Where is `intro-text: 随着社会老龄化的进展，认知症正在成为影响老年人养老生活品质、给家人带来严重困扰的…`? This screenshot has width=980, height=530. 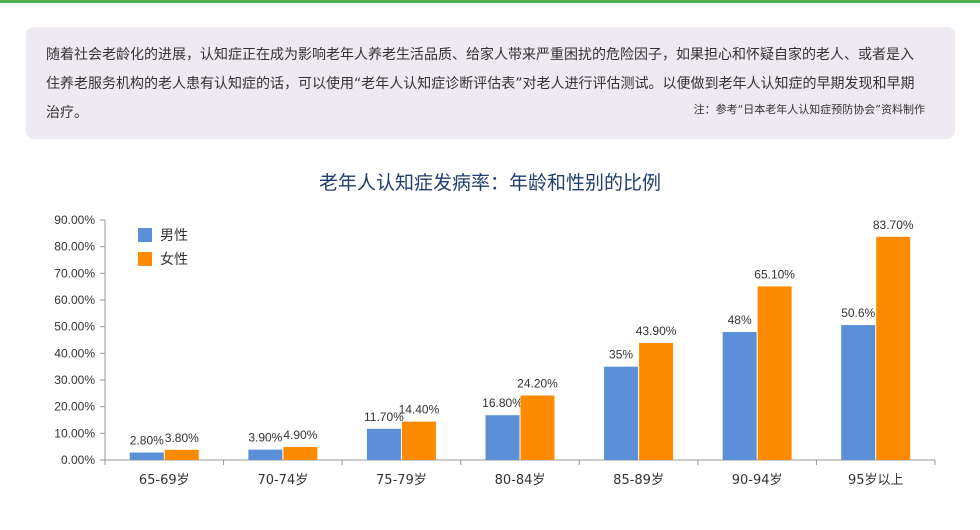
intro-text: 随着社会老龄化的进展，认知症正在成为影响老年人养老生活品质、给家人带来严重困扰的… is located at coordinates (480, 84).